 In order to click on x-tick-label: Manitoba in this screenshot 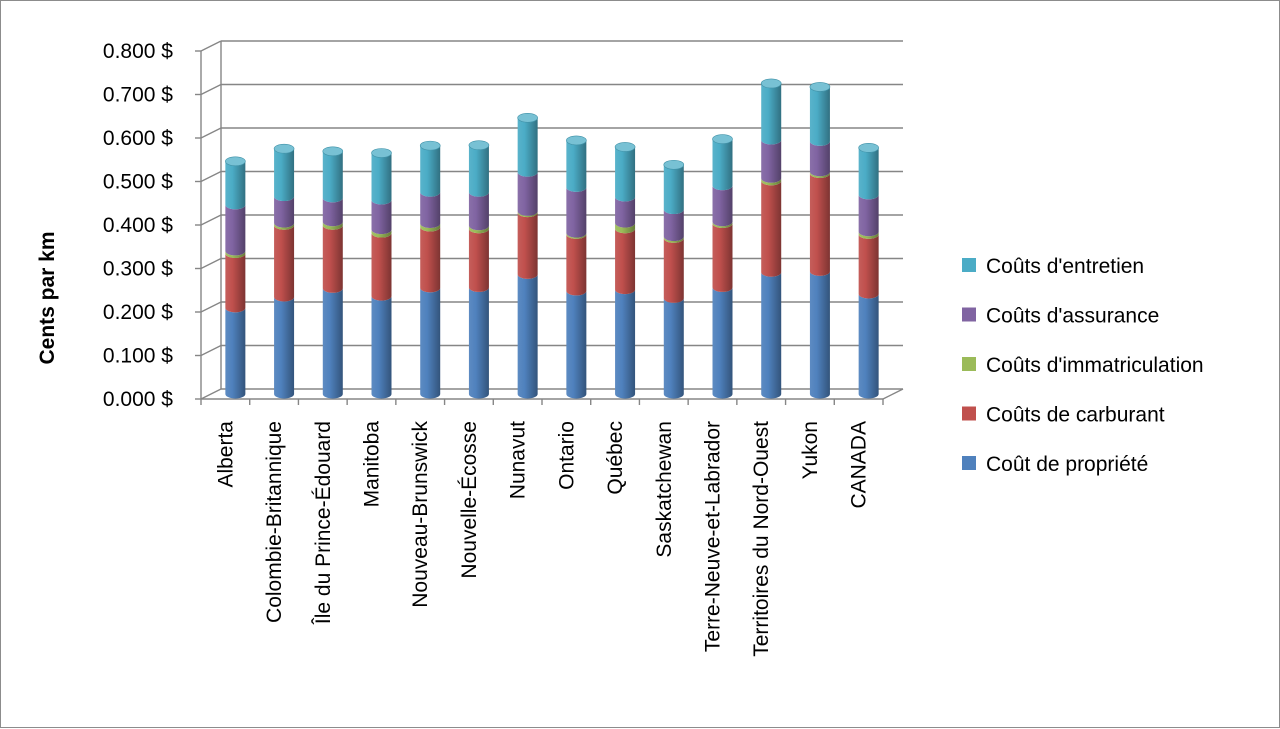, I will do `click(372, 464)`.